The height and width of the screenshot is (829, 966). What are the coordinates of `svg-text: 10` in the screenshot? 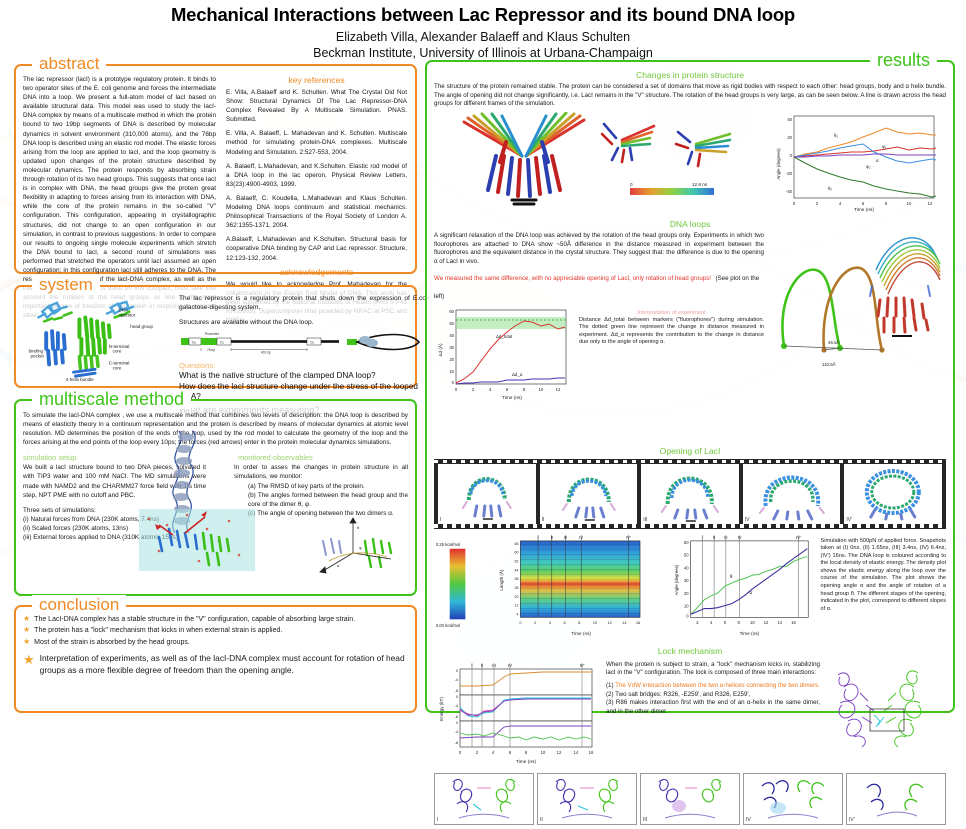 It's located at (595, 622).